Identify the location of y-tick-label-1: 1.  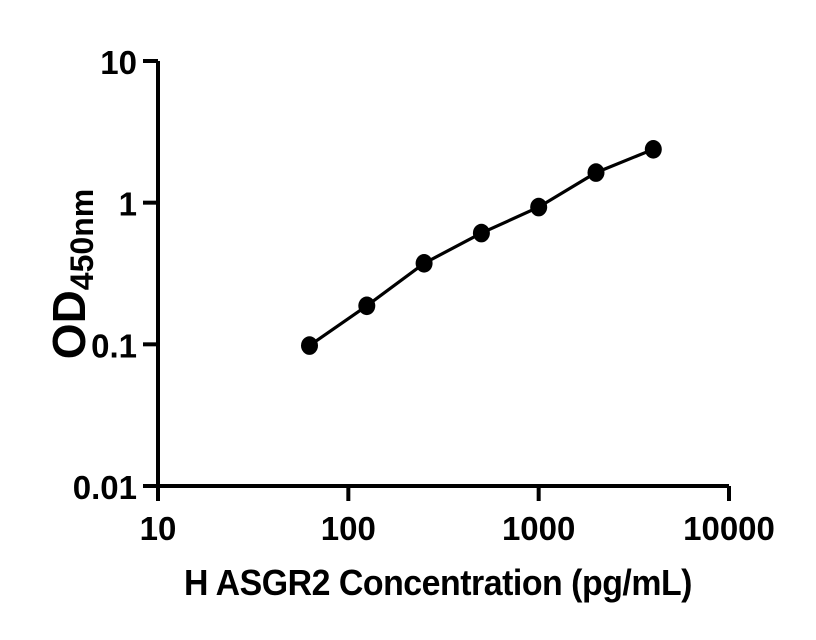
(128, 204).